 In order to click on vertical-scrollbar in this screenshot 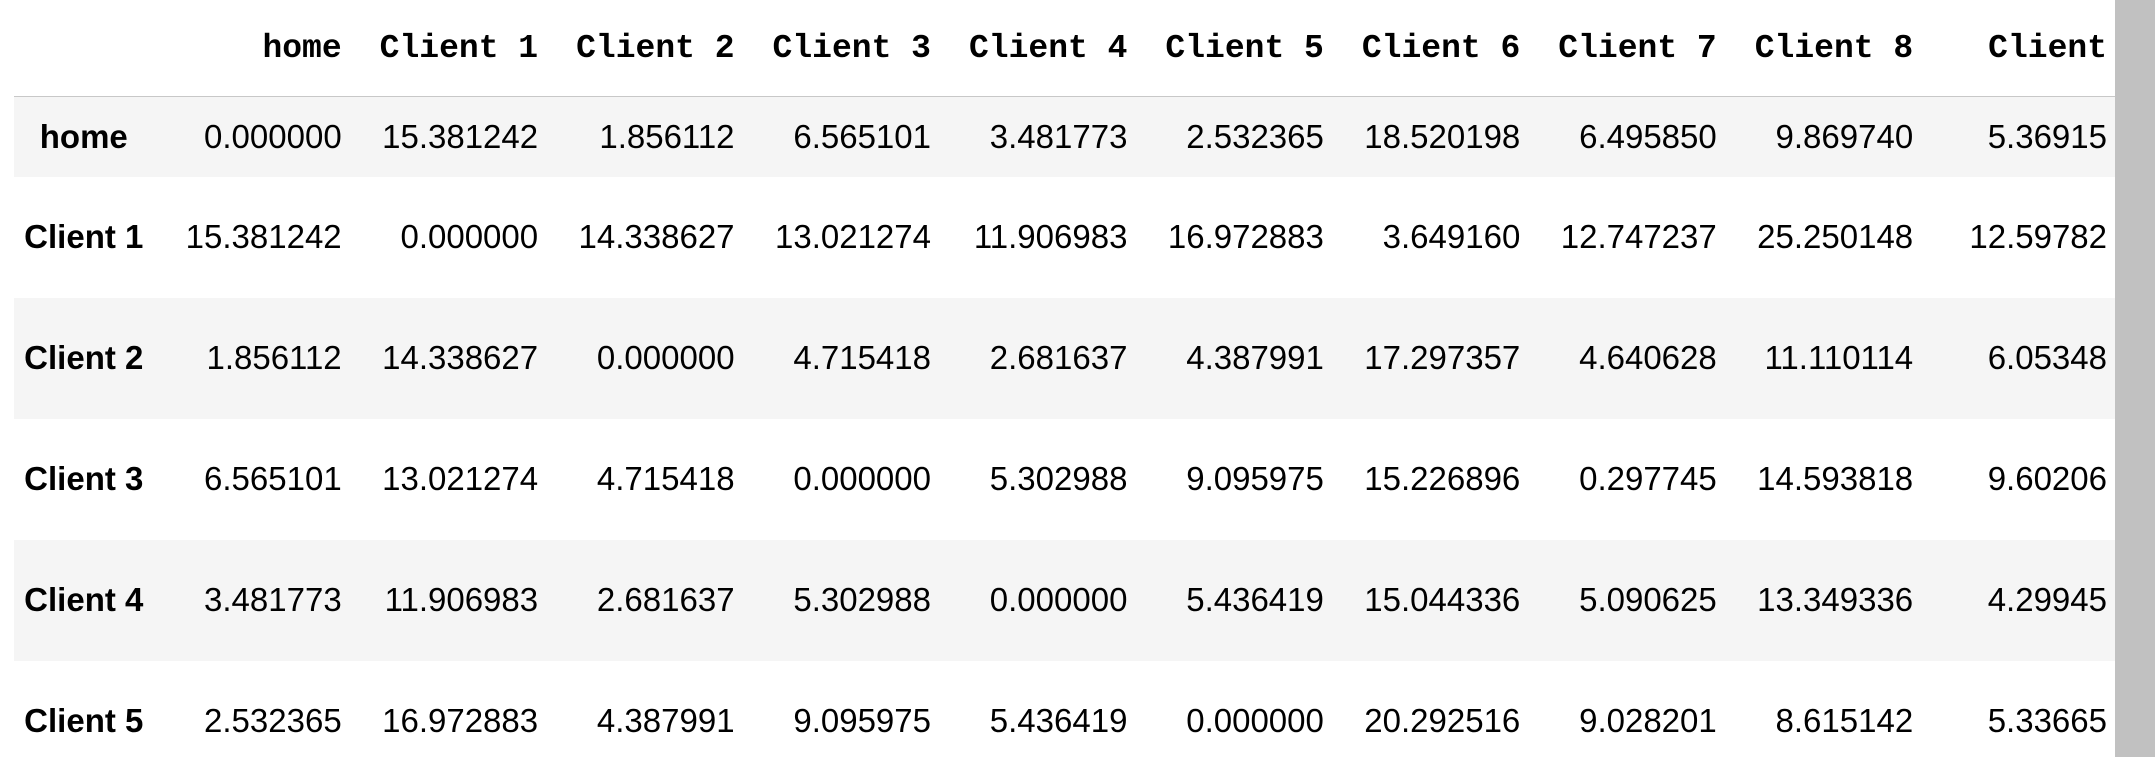, I will do `click(2135, 378)`.